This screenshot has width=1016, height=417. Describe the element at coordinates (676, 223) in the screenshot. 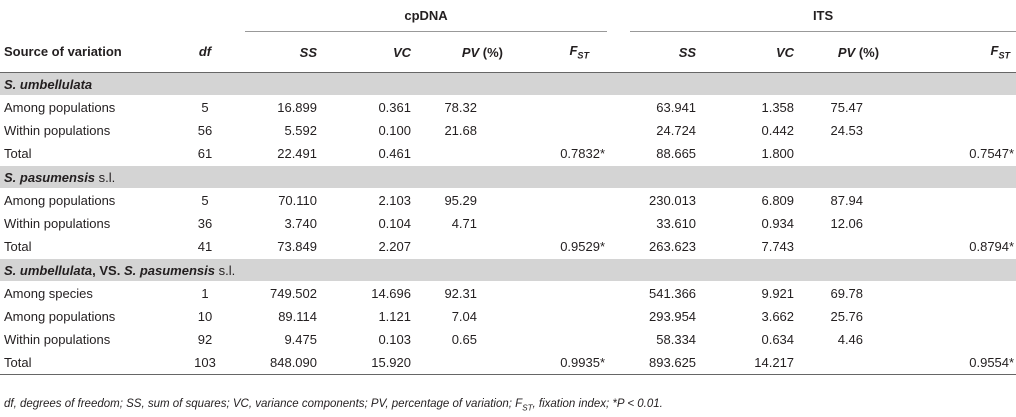

I see `cell-its-ss: 33.610` at that location.